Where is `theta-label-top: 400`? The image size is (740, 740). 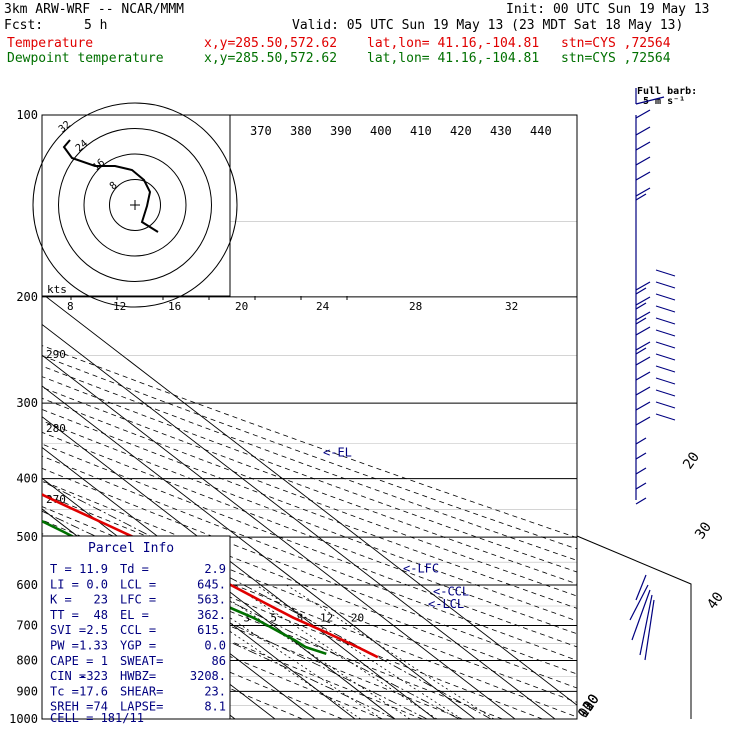 theta-label-top: 400 is located at coordinates (381, 131).